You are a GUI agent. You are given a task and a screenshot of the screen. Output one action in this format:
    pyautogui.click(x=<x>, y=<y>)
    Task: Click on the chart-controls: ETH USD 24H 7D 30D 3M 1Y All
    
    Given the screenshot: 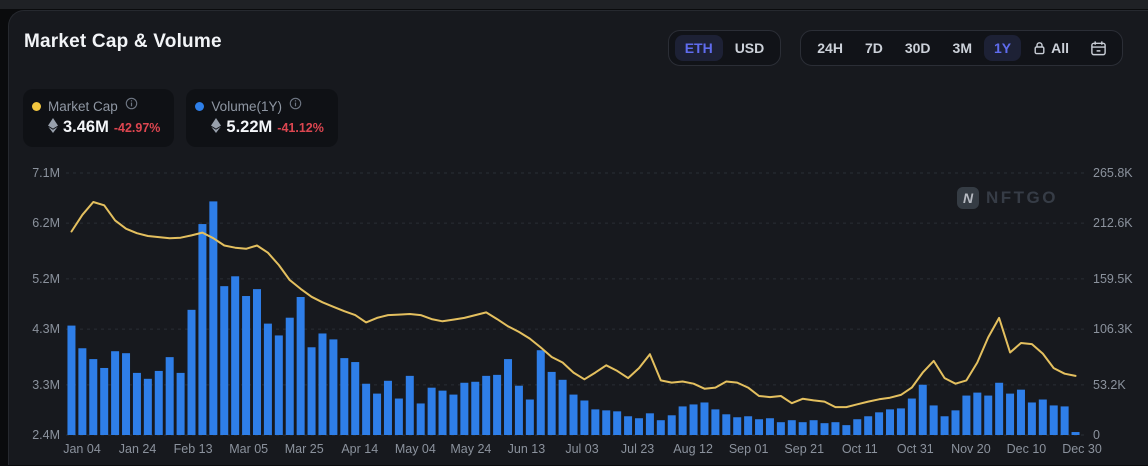 What is the action you would take?
    pyautogui.click(x=895, y=48)
    